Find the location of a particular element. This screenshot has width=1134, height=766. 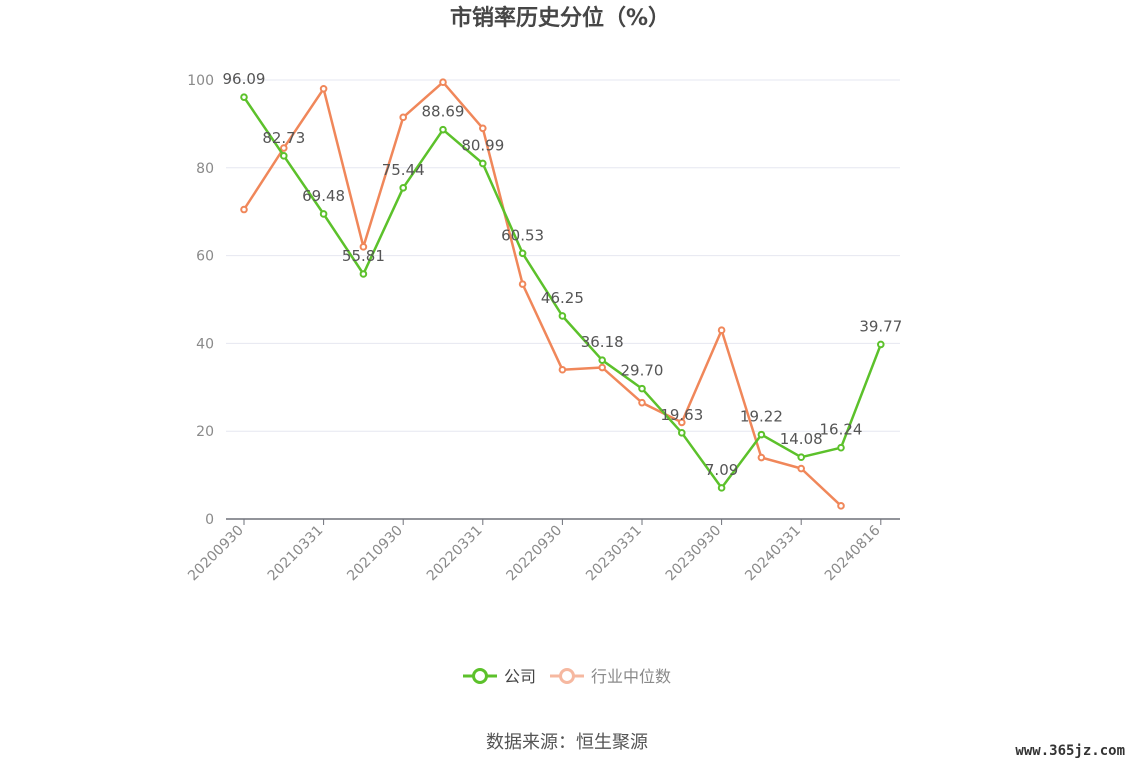

chart-title: 市销率历史分位（%） is located at coordinates (560, 18).